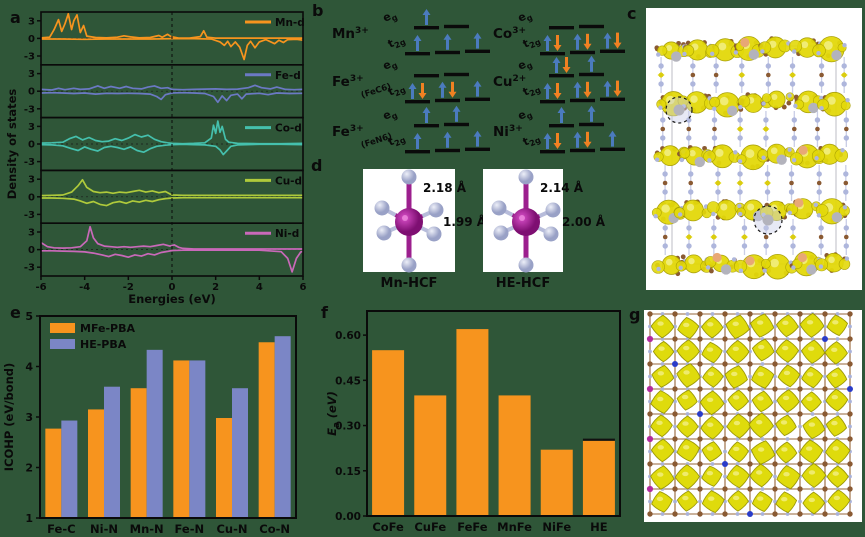 The height and width of the screenshot is (537, 865). What do you see at coordinates (171, 284) in the screenshot?
I see `dos-x-axis: -6 -4 -2 0 2 4 6` at bounding box center [171, 284].